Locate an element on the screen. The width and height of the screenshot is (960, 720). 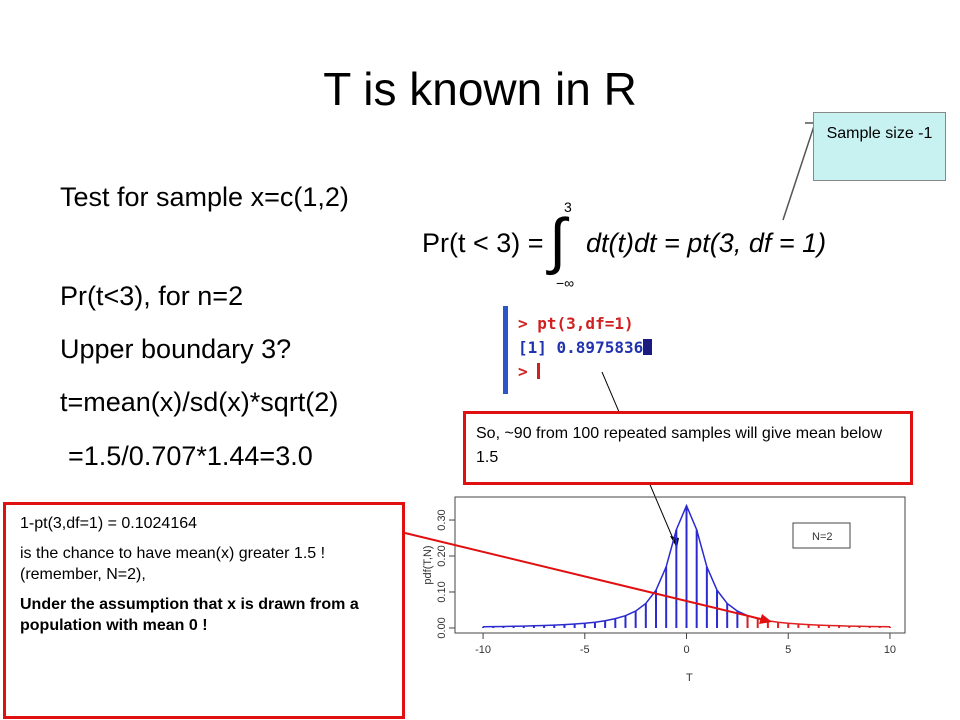
legend-text: N=2 is located at coordinates (822, 537).